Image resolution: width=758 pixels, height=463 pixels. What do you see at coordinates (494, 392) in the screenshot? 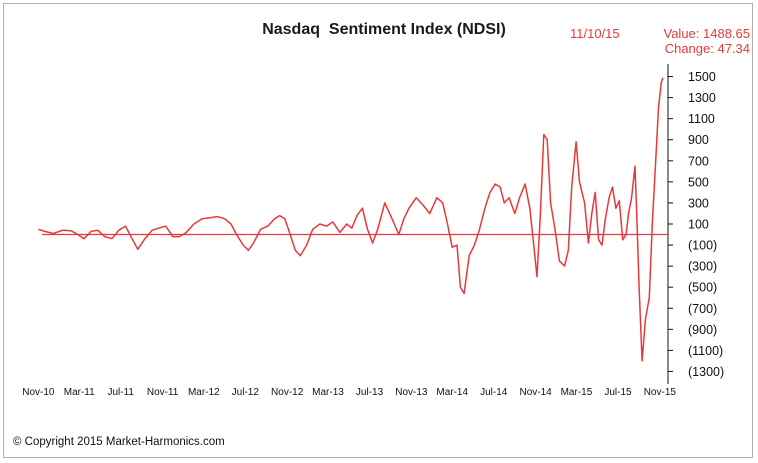
I see `x-tick-label: Jul-14` at bounding box center [494, 392].